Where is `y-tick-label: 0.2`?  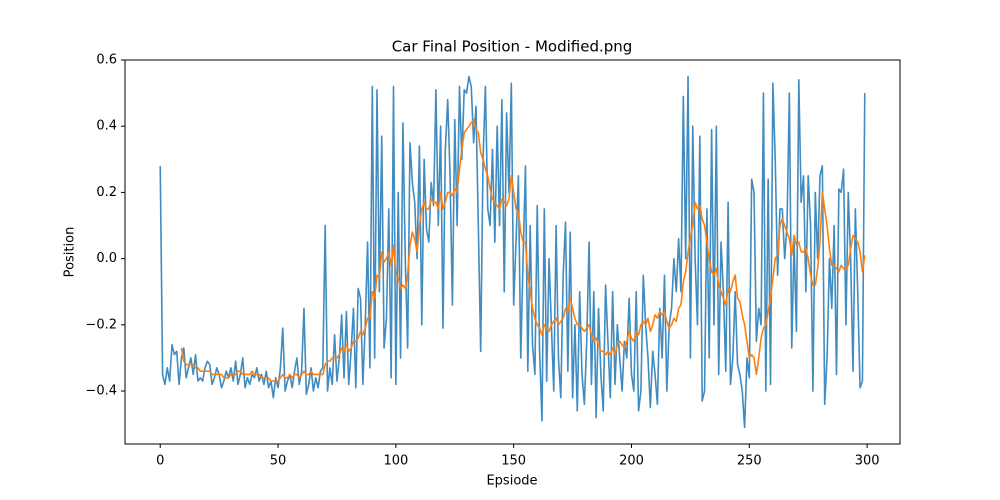
y-tick-label: 0.2 is located at coordinates (106, 192).